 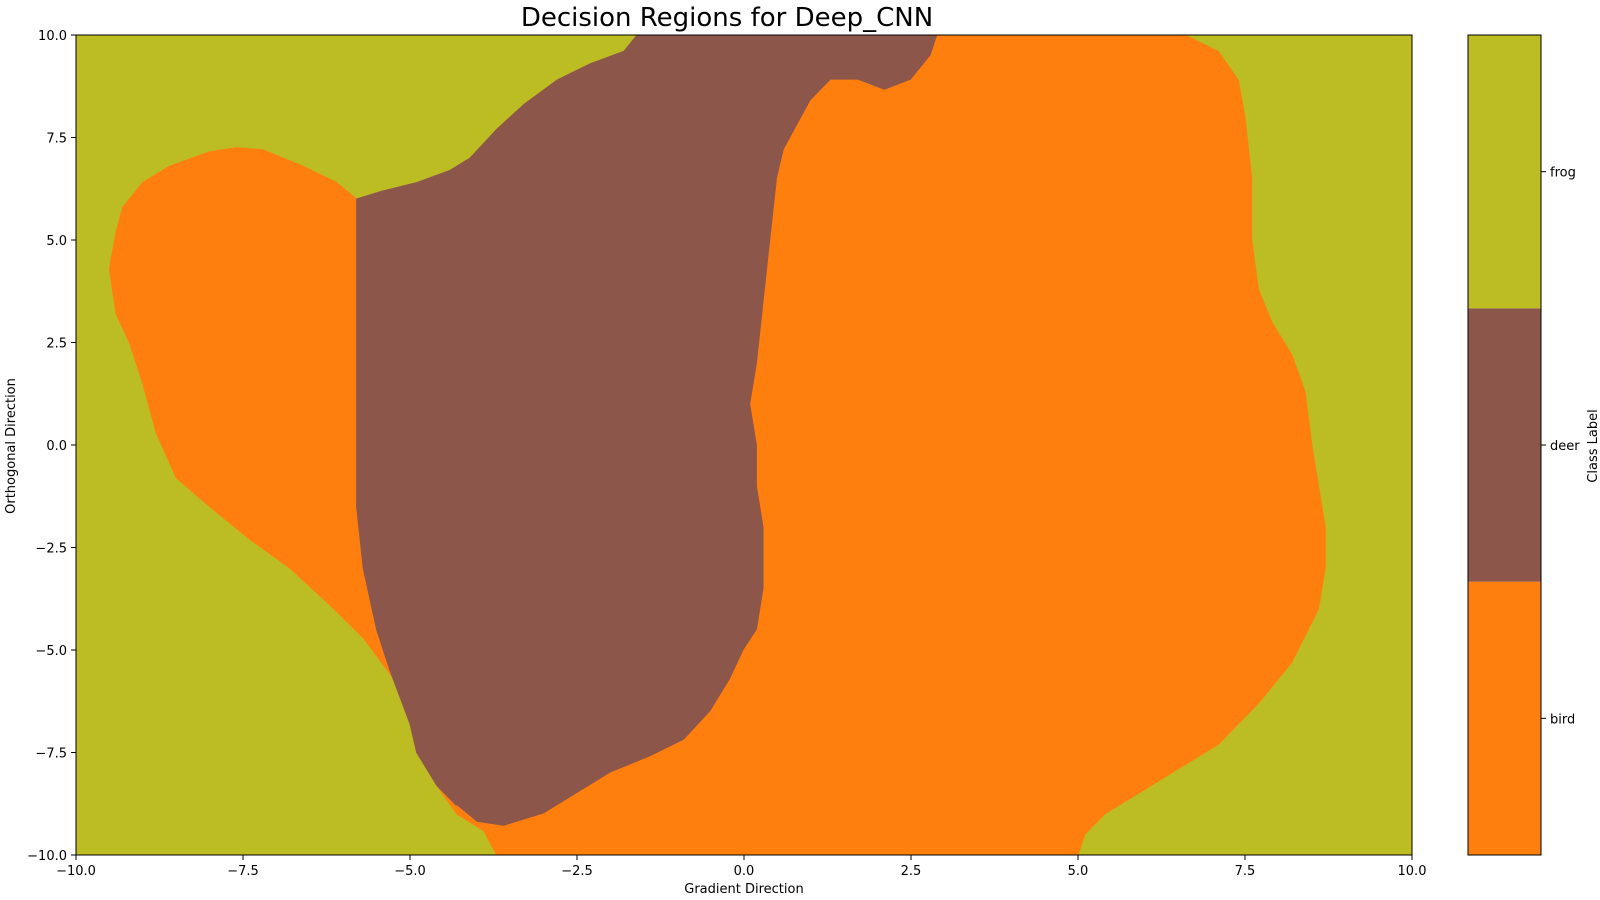 What do you see at coordinates (1245, 871) in the screenshot?
I see `x-tick-label: 7.5` at bounding box center [1245, 871].